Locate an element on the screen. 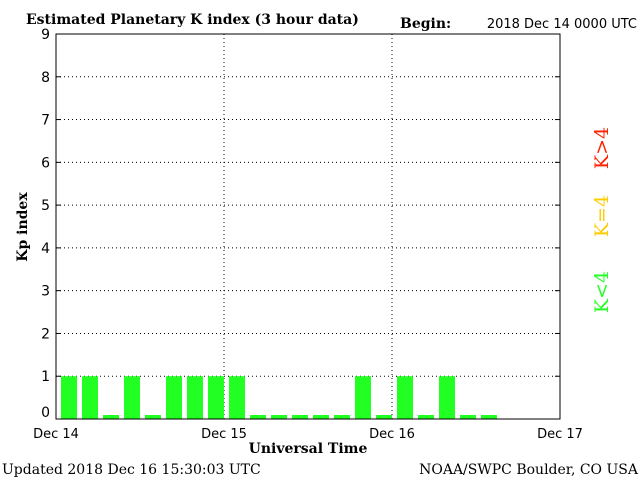 The width and height of the screenshot is (640, 480). y-tick-label: 3 is located at coordinates (45, 292).